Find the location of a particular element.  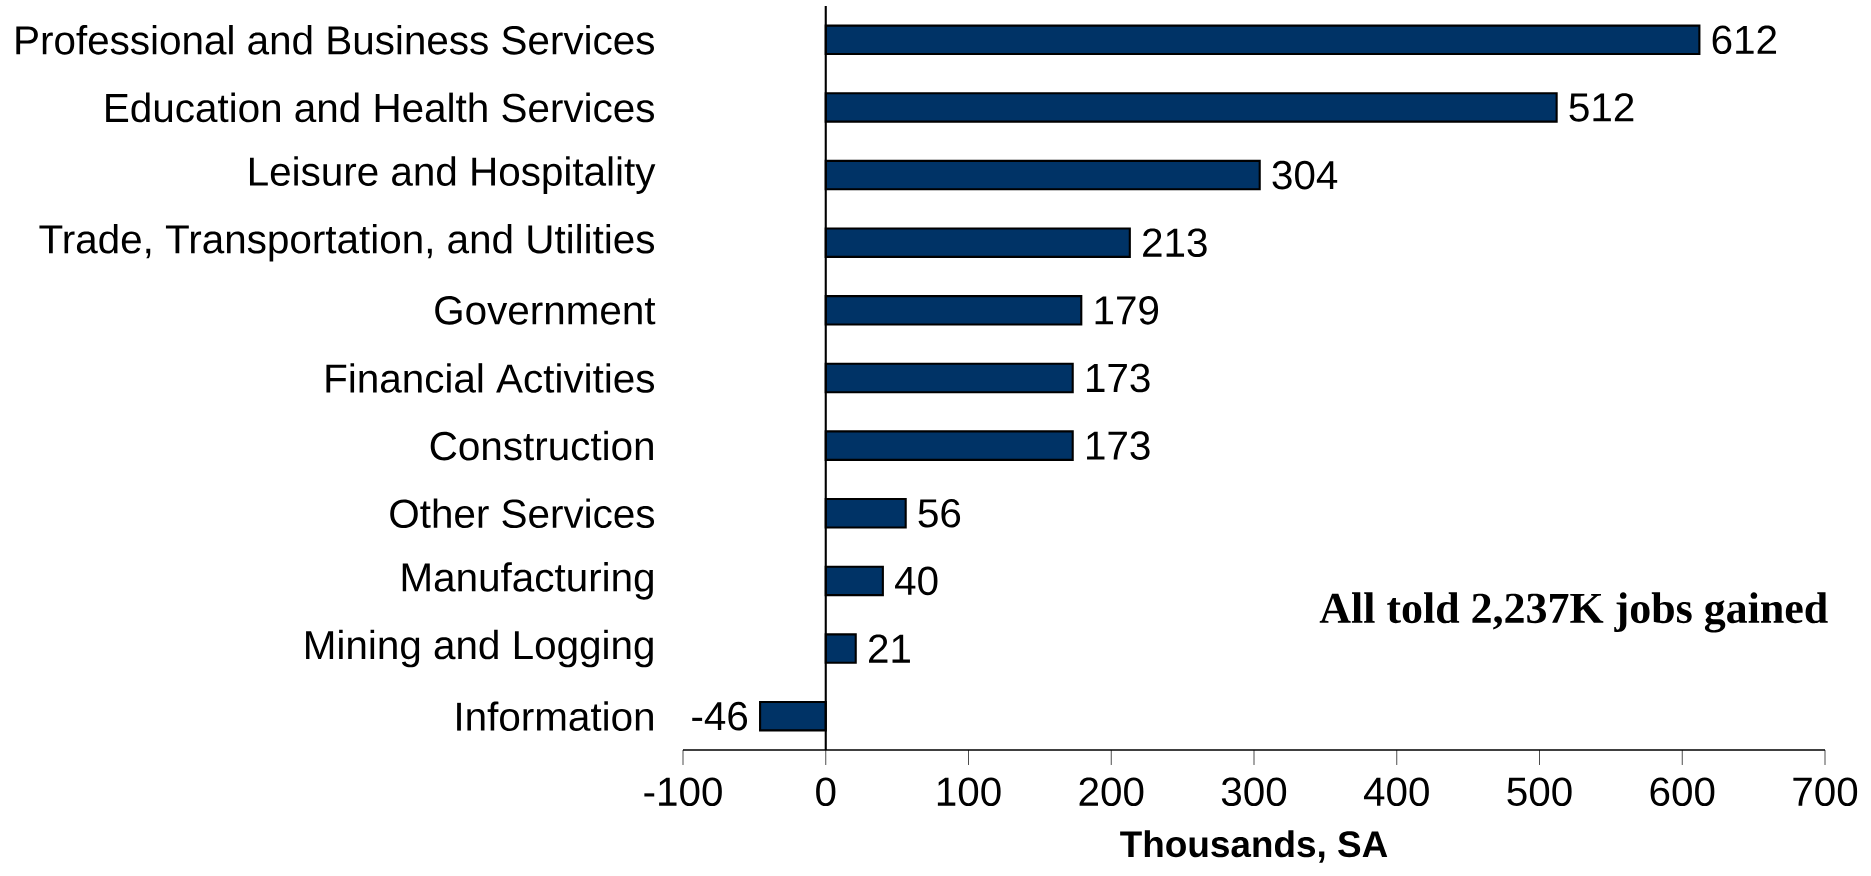

x-tick-label: 400 is located at coordinates (1396, 792).